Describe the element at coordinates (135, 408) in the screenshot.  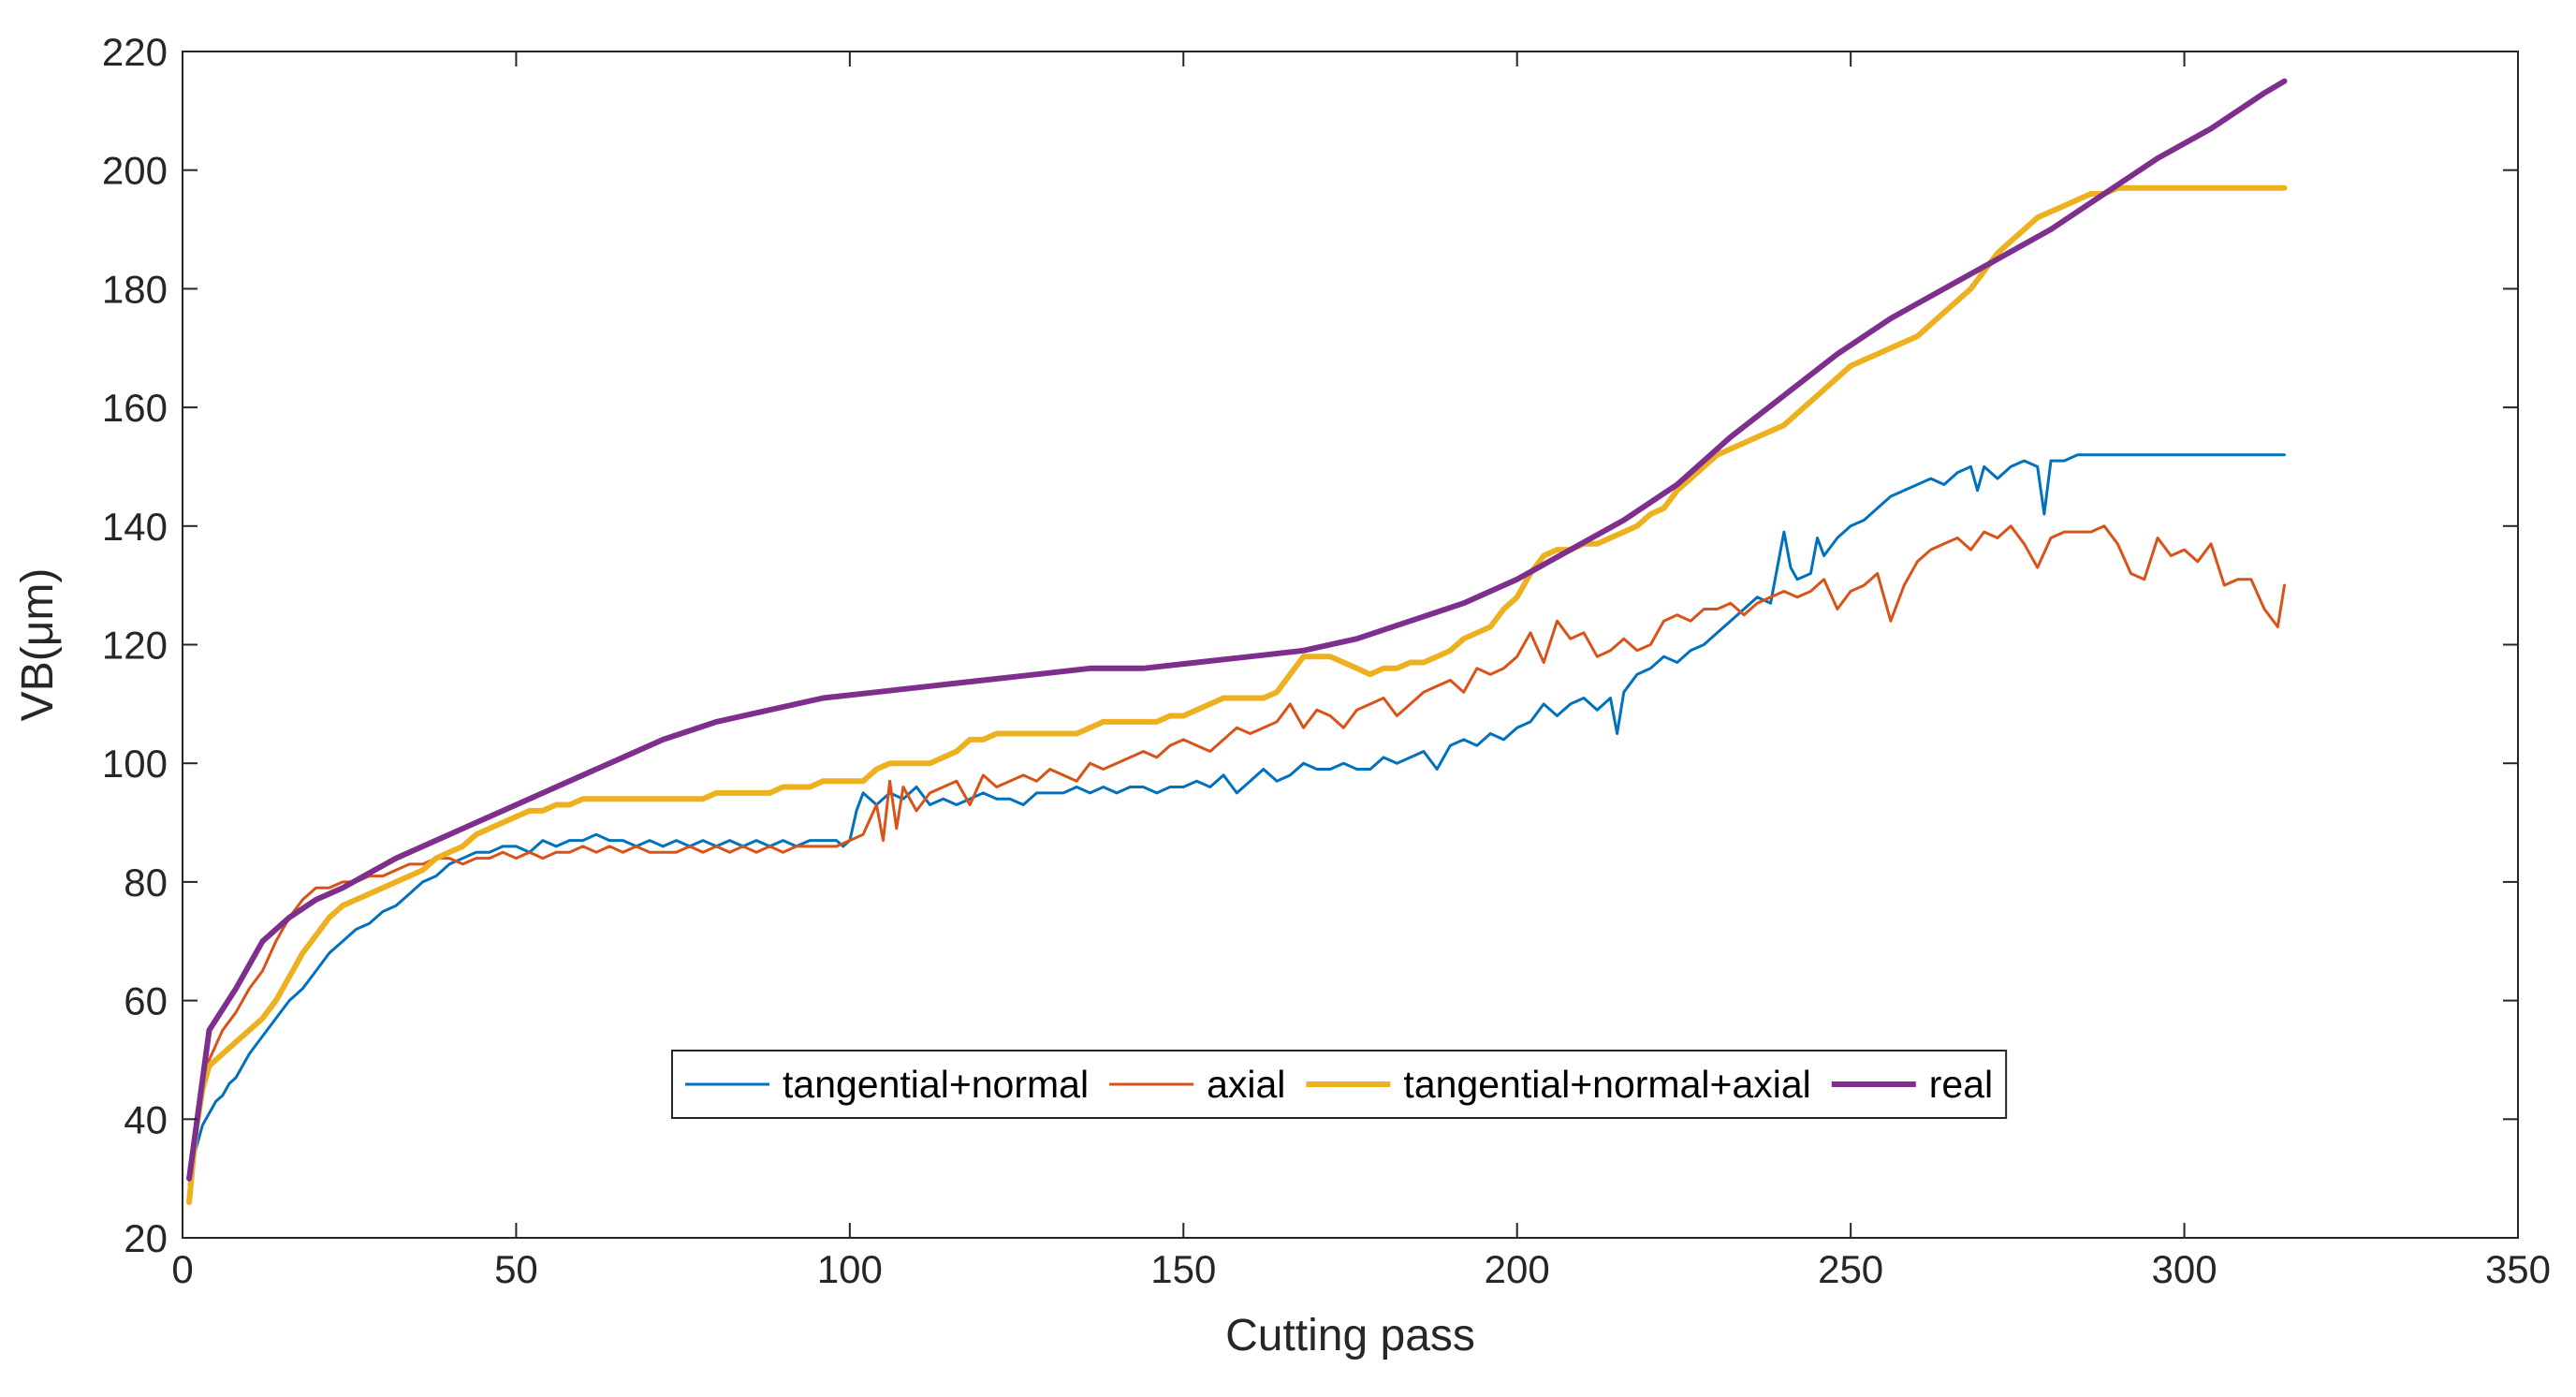
I see `y-tick-label: 160` at that location.